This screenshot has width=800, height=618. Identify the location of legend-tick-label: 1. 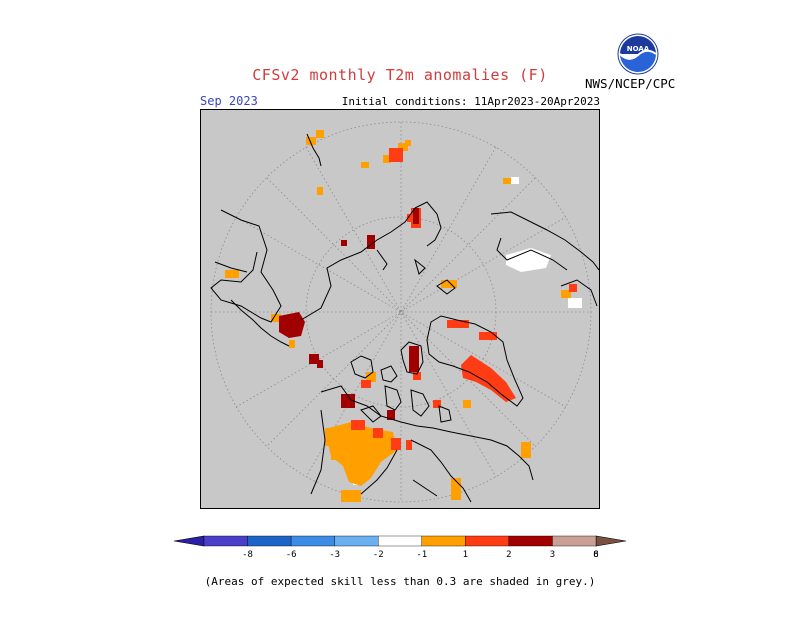
(465, 555).